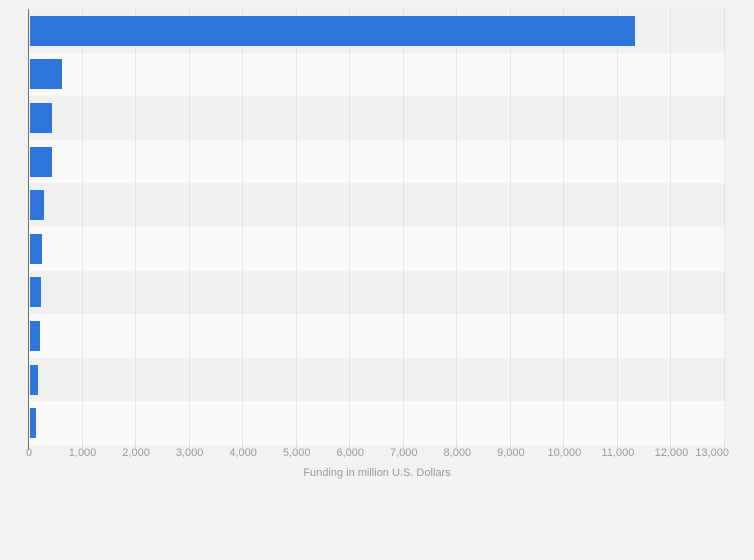 Image resolution: width=754 pixels, height=560 pixels. What do you see at coordinates (82, 453) in the screenshot?
I see `x-tick-label: 1,000` at bounding box center [82, 453].